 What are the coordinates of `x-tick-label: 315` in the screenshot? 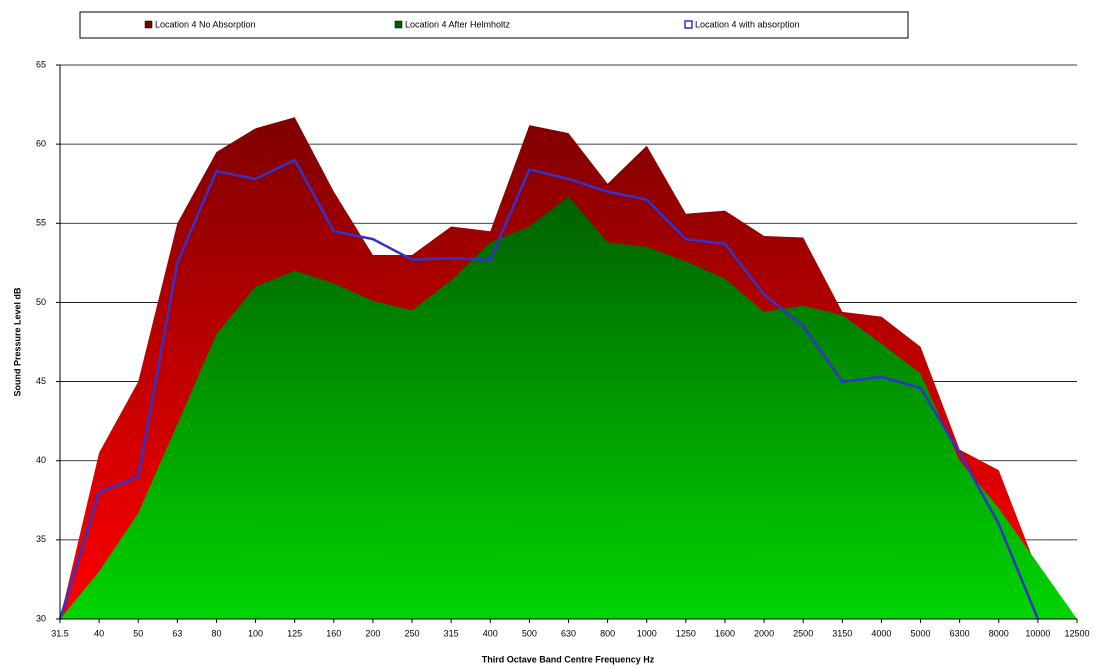 It's located at (451, 633).